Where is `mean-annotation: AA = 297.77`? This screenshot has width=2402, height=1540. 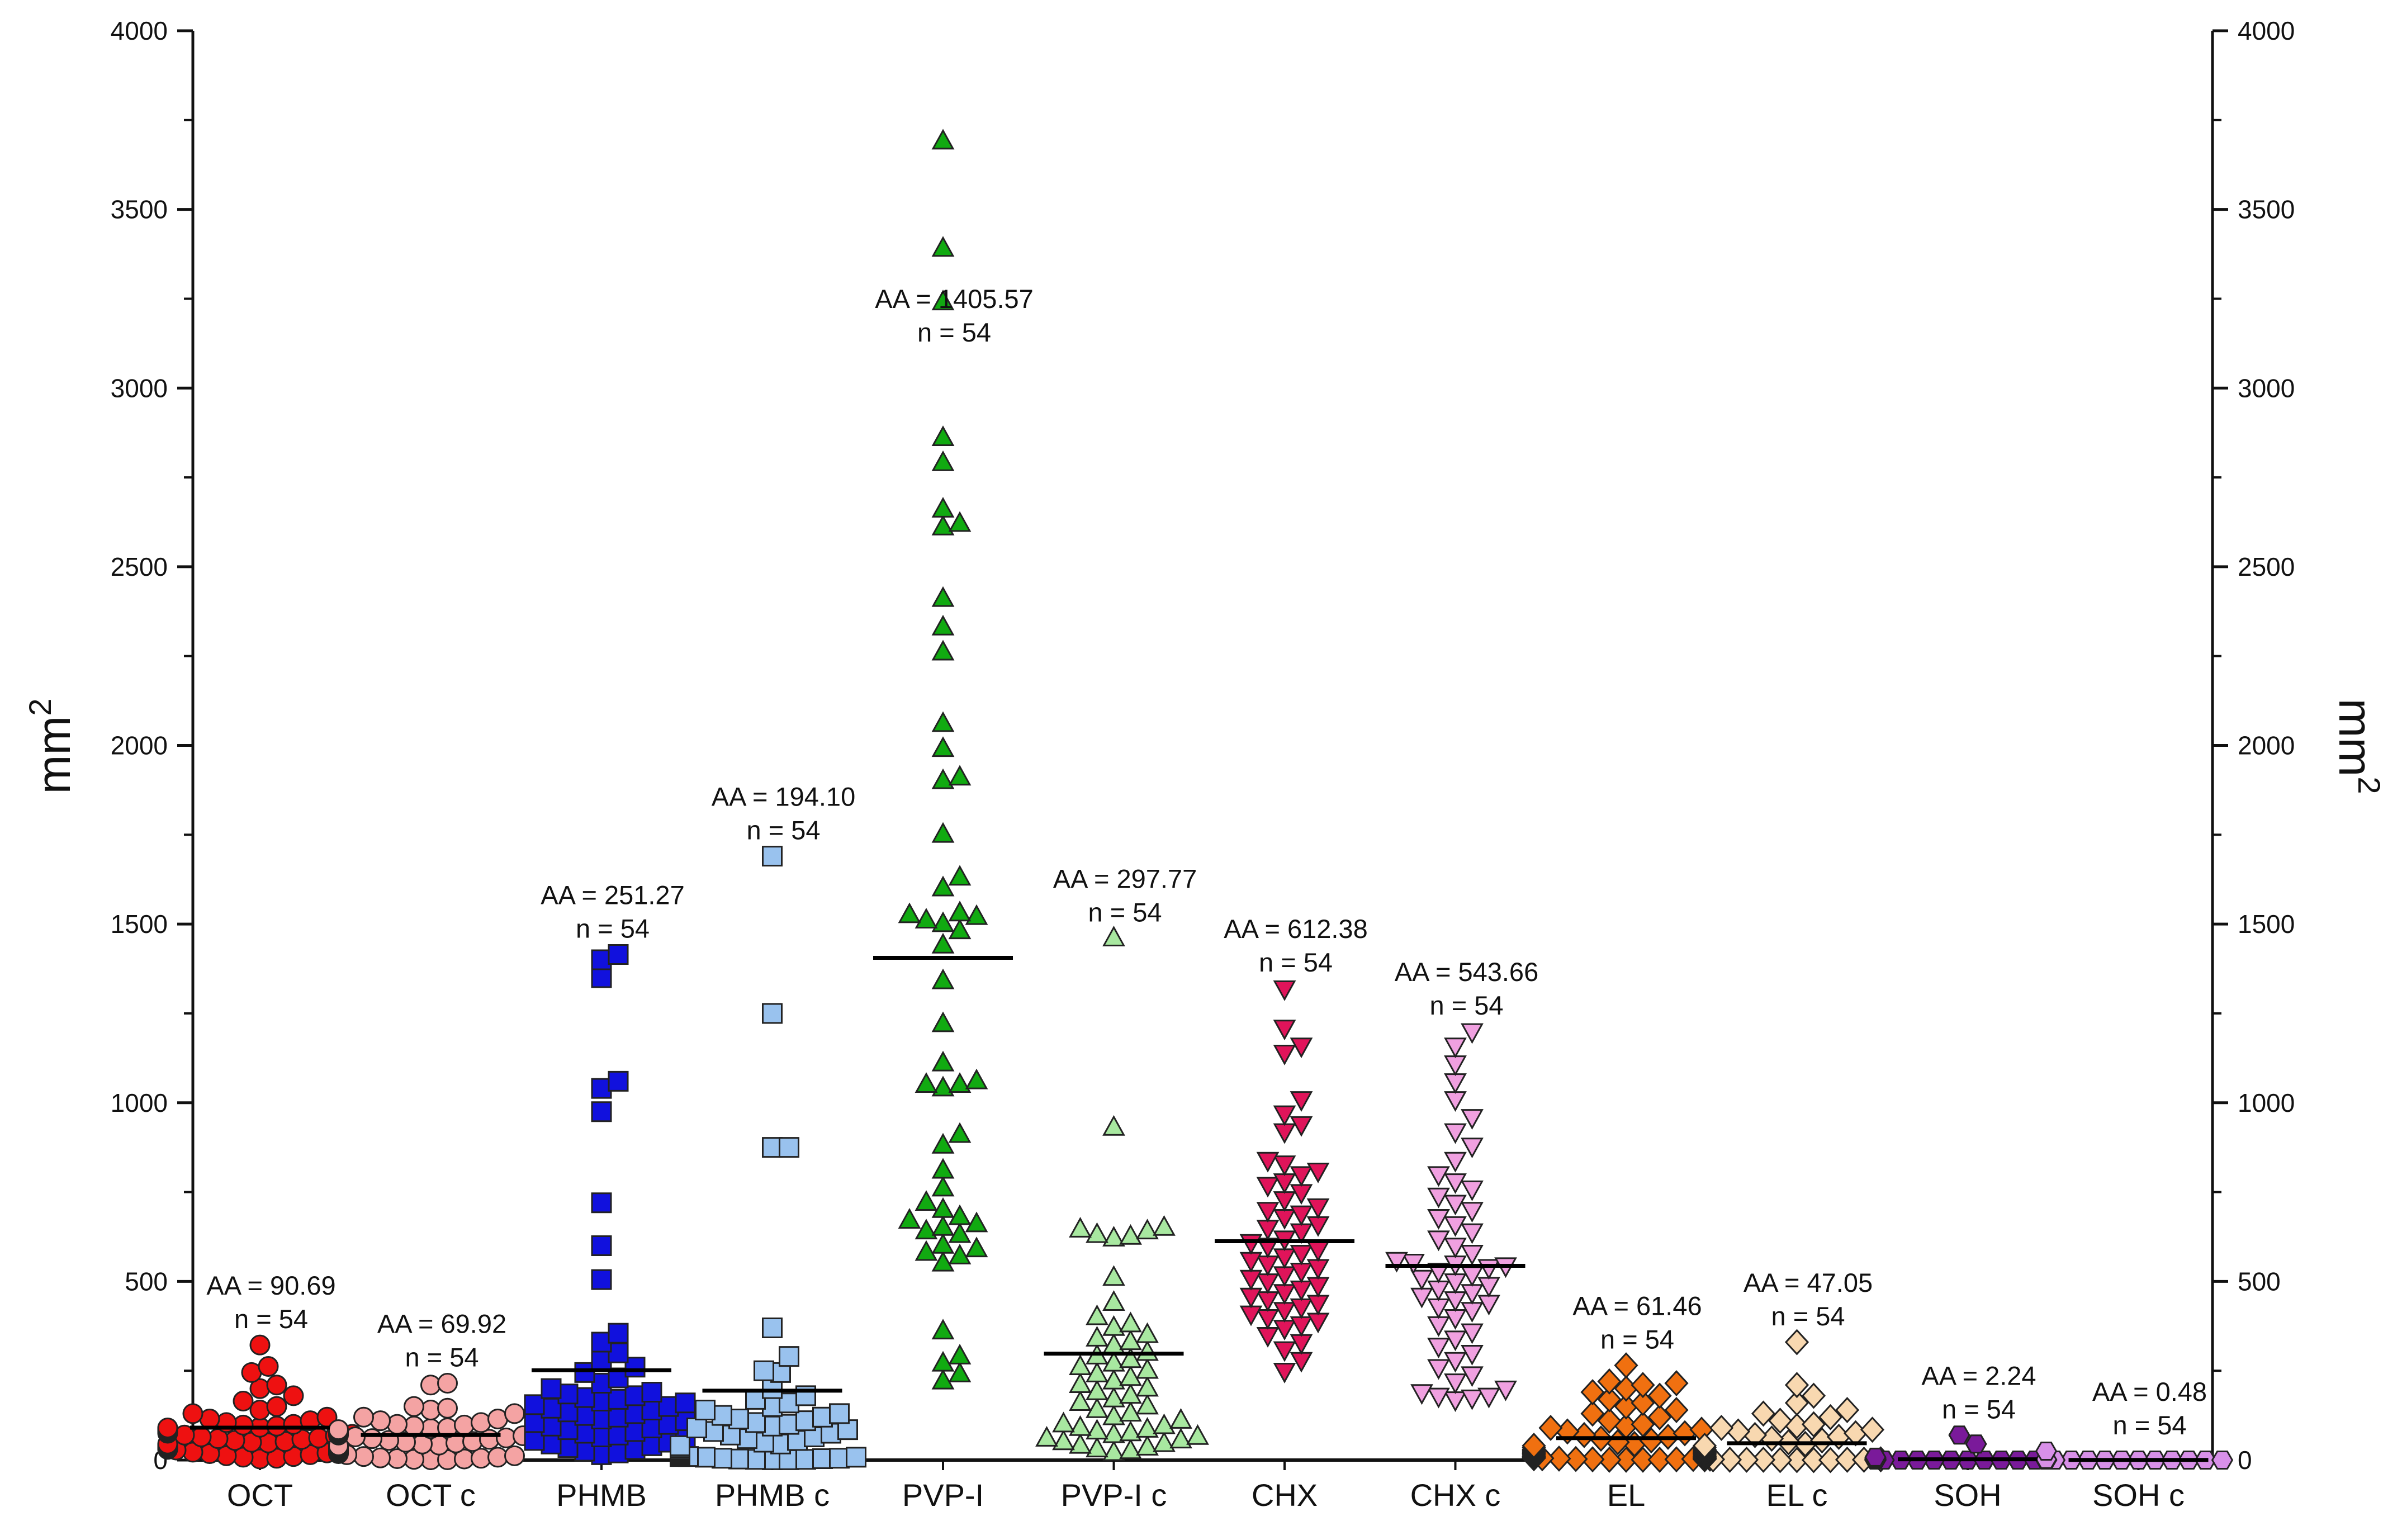 mean-annotation: AA = 297.77 is located at coordinates (1125, 879).